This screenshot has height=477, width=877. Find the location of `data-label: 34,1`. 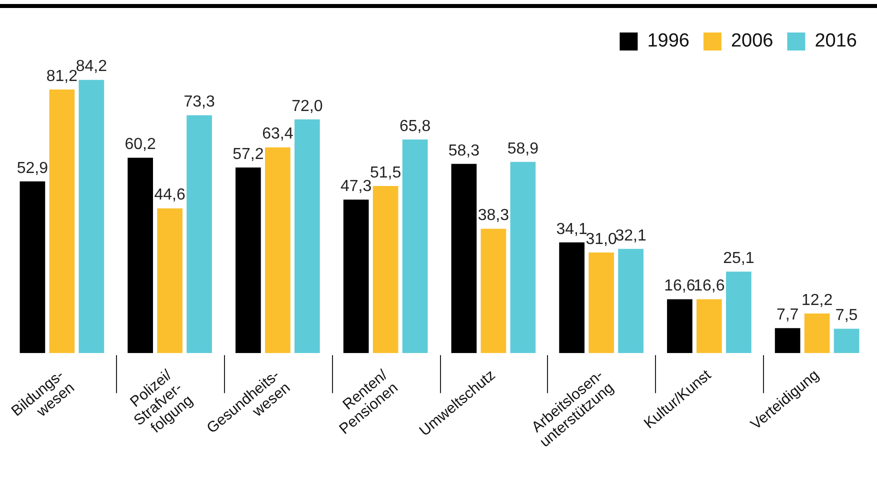

data-label: 34,1 is located at coordinates (572, 229).